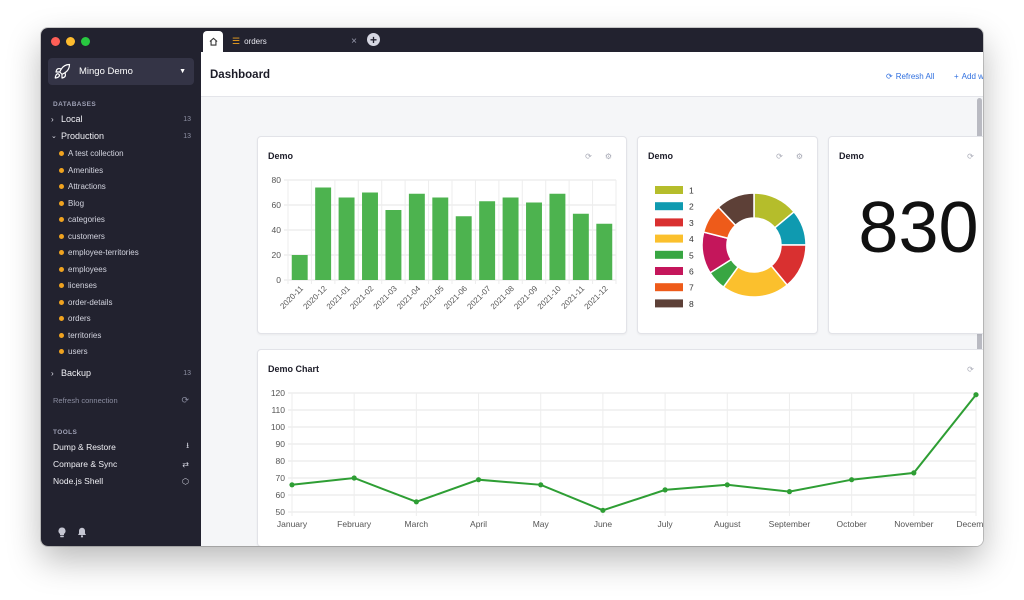  What do you see at coordinates (121, 136) in the screenshot?
I see `db-item-production: ⌄ Production 13` at bounding box center [121, 136].